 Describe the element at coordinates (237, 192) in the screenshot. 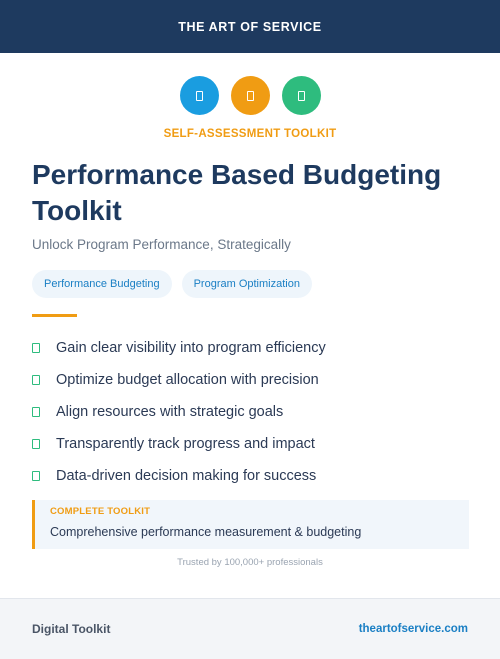

I see `page-title: Performance Based Budgeting Toolkit` at that location.